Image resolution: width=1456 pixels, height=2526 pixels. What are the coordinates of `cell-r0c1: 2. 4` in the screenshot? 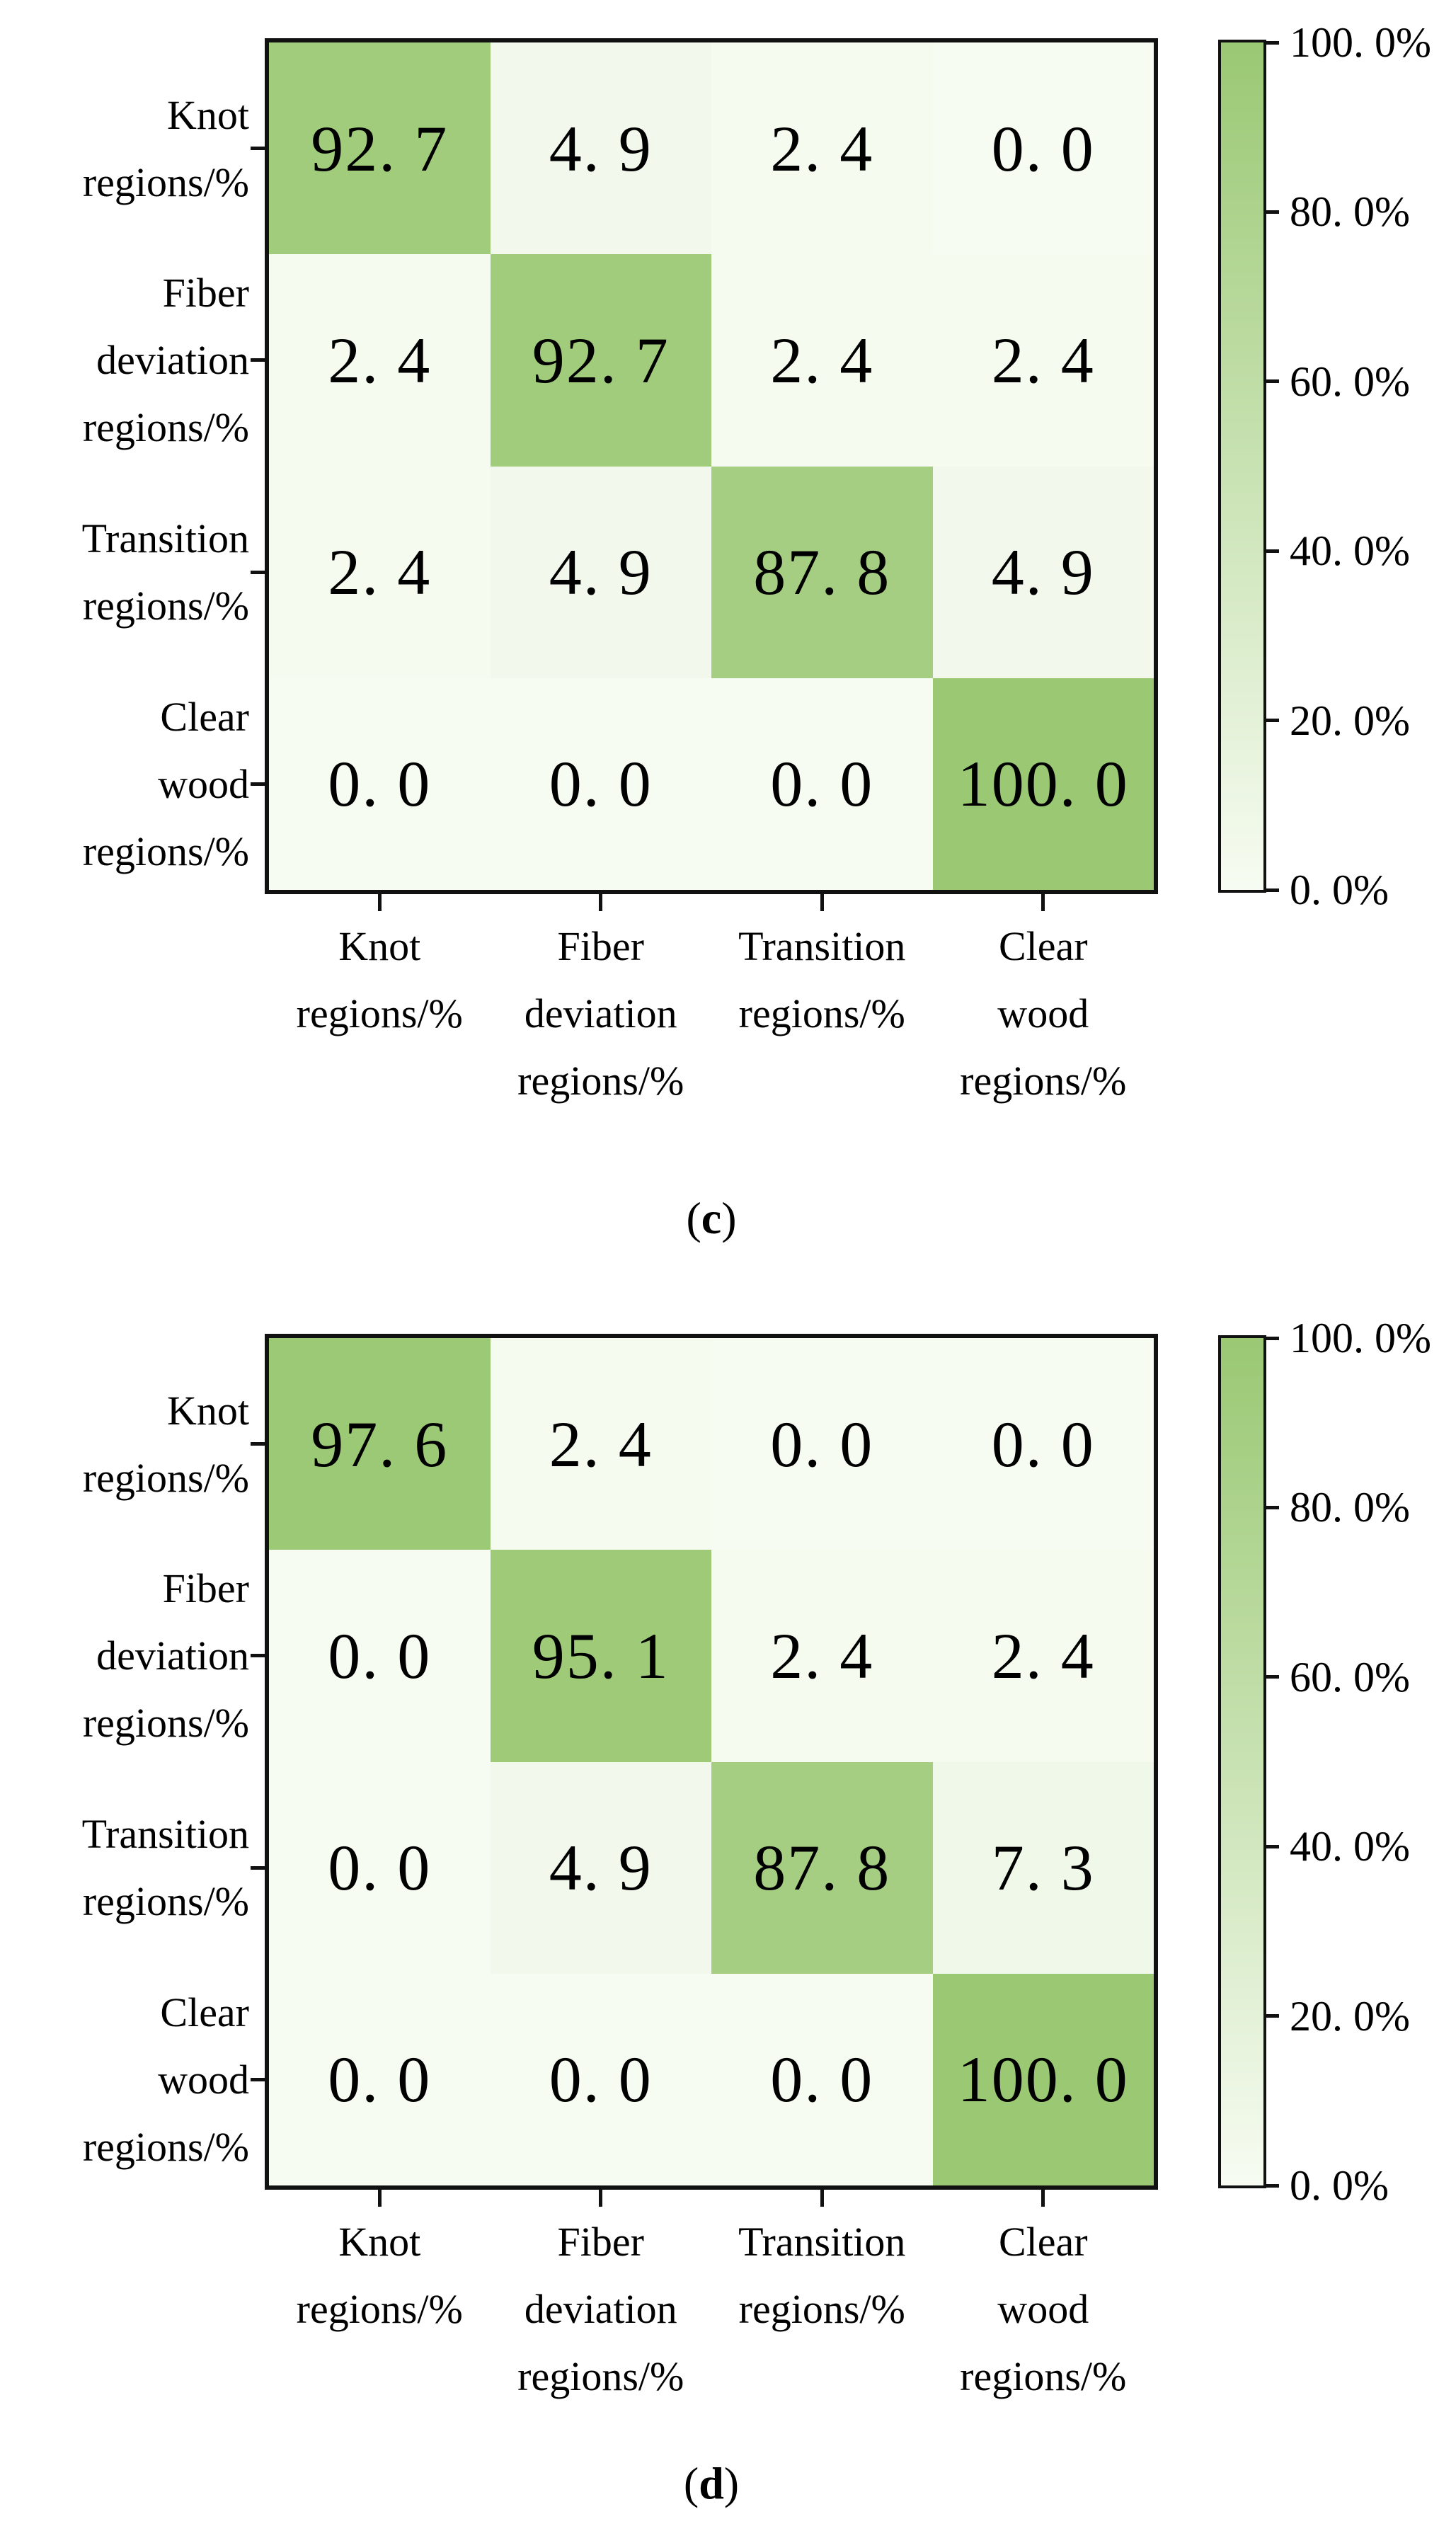 It's located at (600, 1444).